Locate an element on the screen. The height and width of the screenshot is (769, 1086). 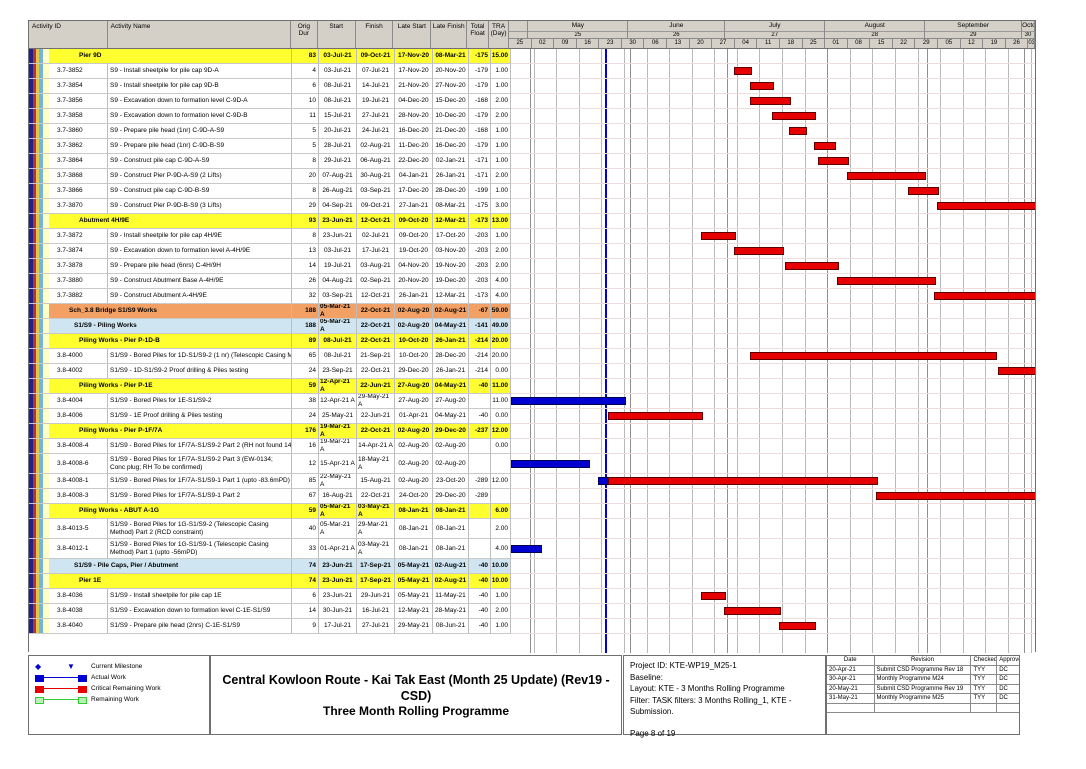
activity-name: S9 - Construct Pier P-9D-B-S9 (3 Lifts) is located at coordinates (200, 206).